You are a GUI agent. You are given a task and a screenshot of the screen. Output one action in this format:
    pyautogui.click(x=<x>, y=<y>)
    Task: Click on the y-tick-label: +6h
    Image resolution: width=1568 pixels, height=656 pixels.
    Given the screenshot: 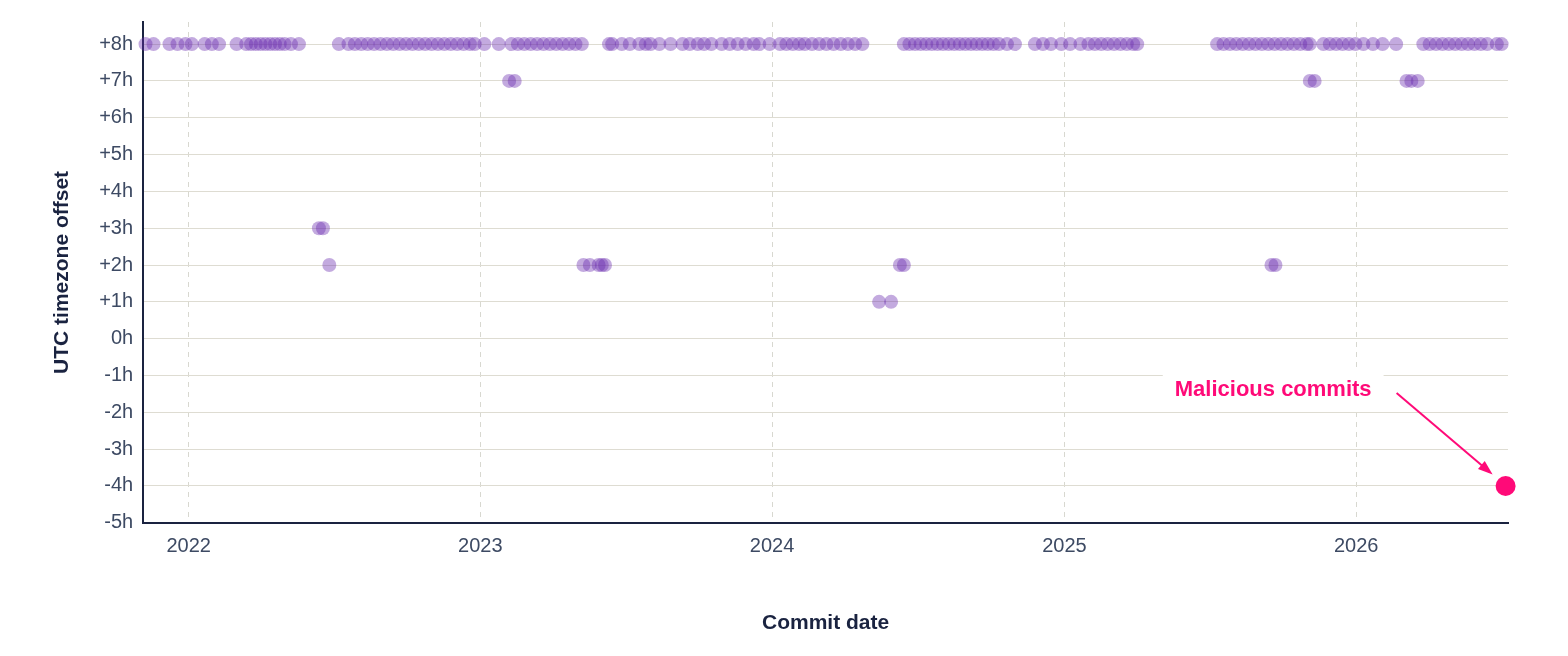 What is the action you would take?
    pyautogui.click(x=116, y=116)
    